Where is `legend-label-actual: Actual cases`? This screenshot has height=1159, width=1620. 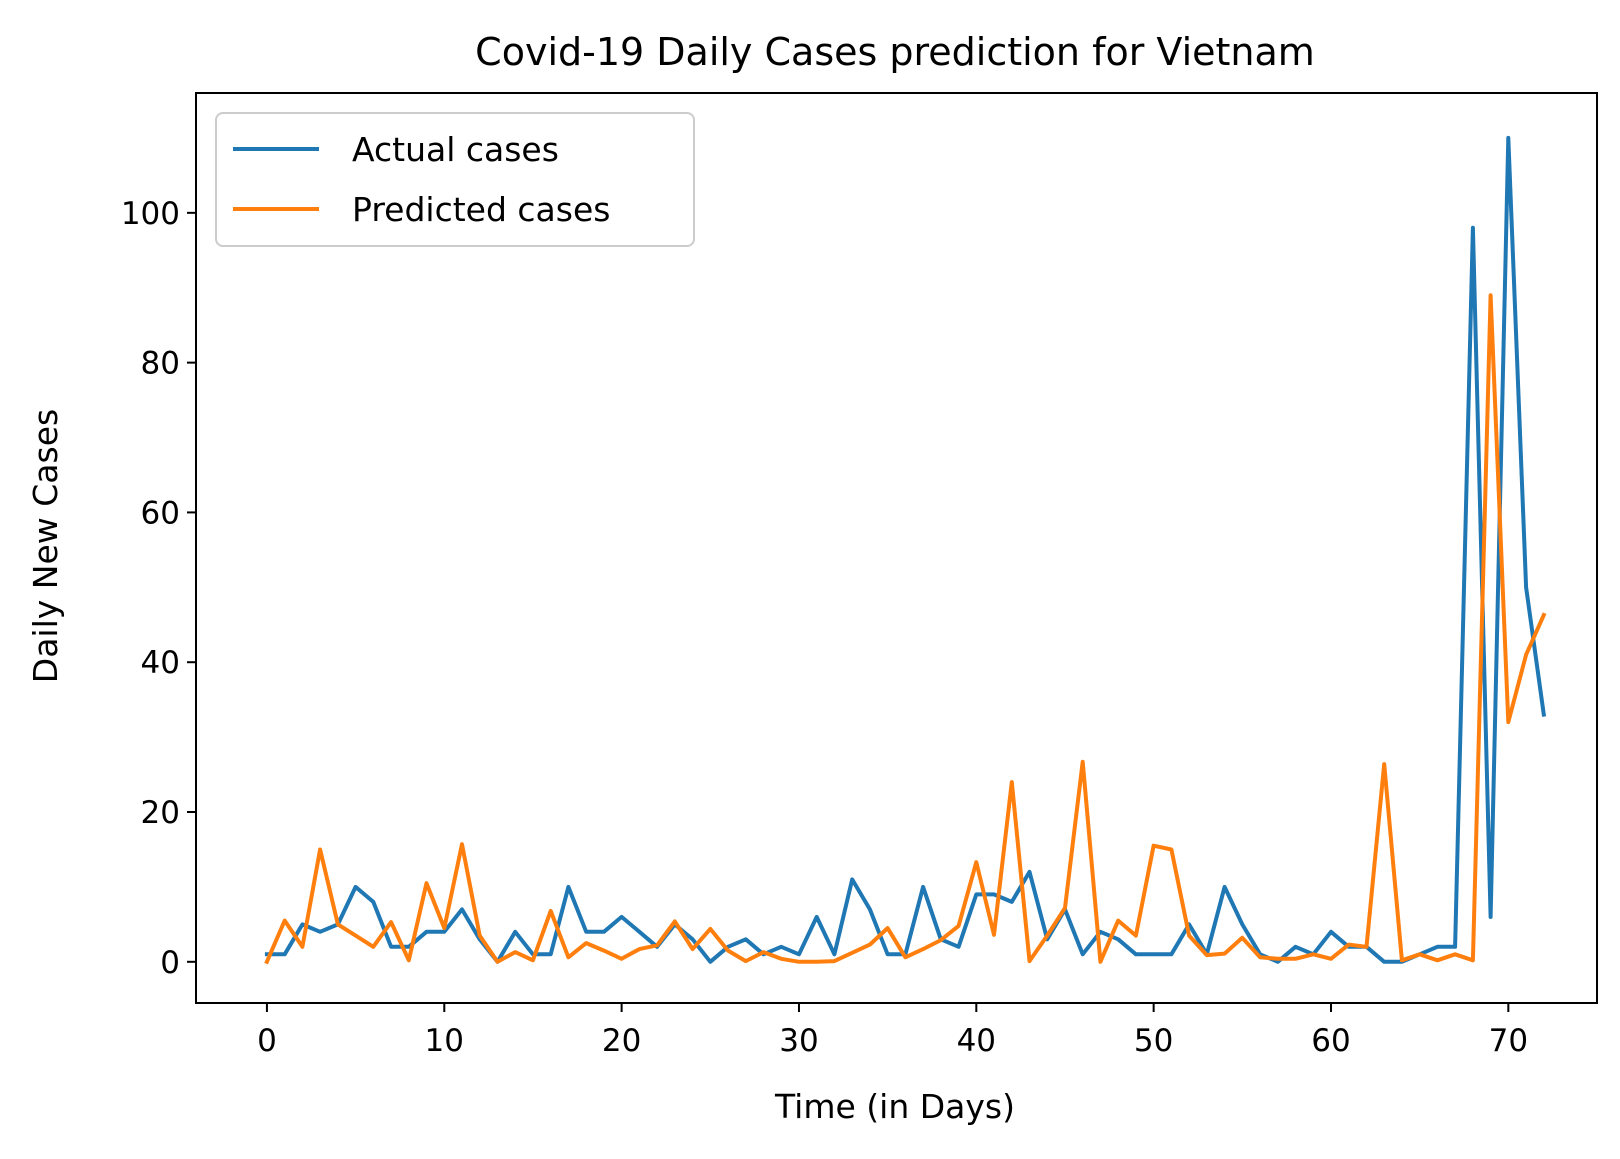 legend-label-actual: Actual cases is located at coordinates (455, 149).